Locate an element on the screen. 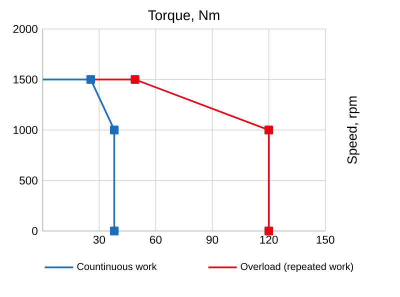 The image size is (400, 297). x-tick-label: 90 is located at coordinates (212, 240).